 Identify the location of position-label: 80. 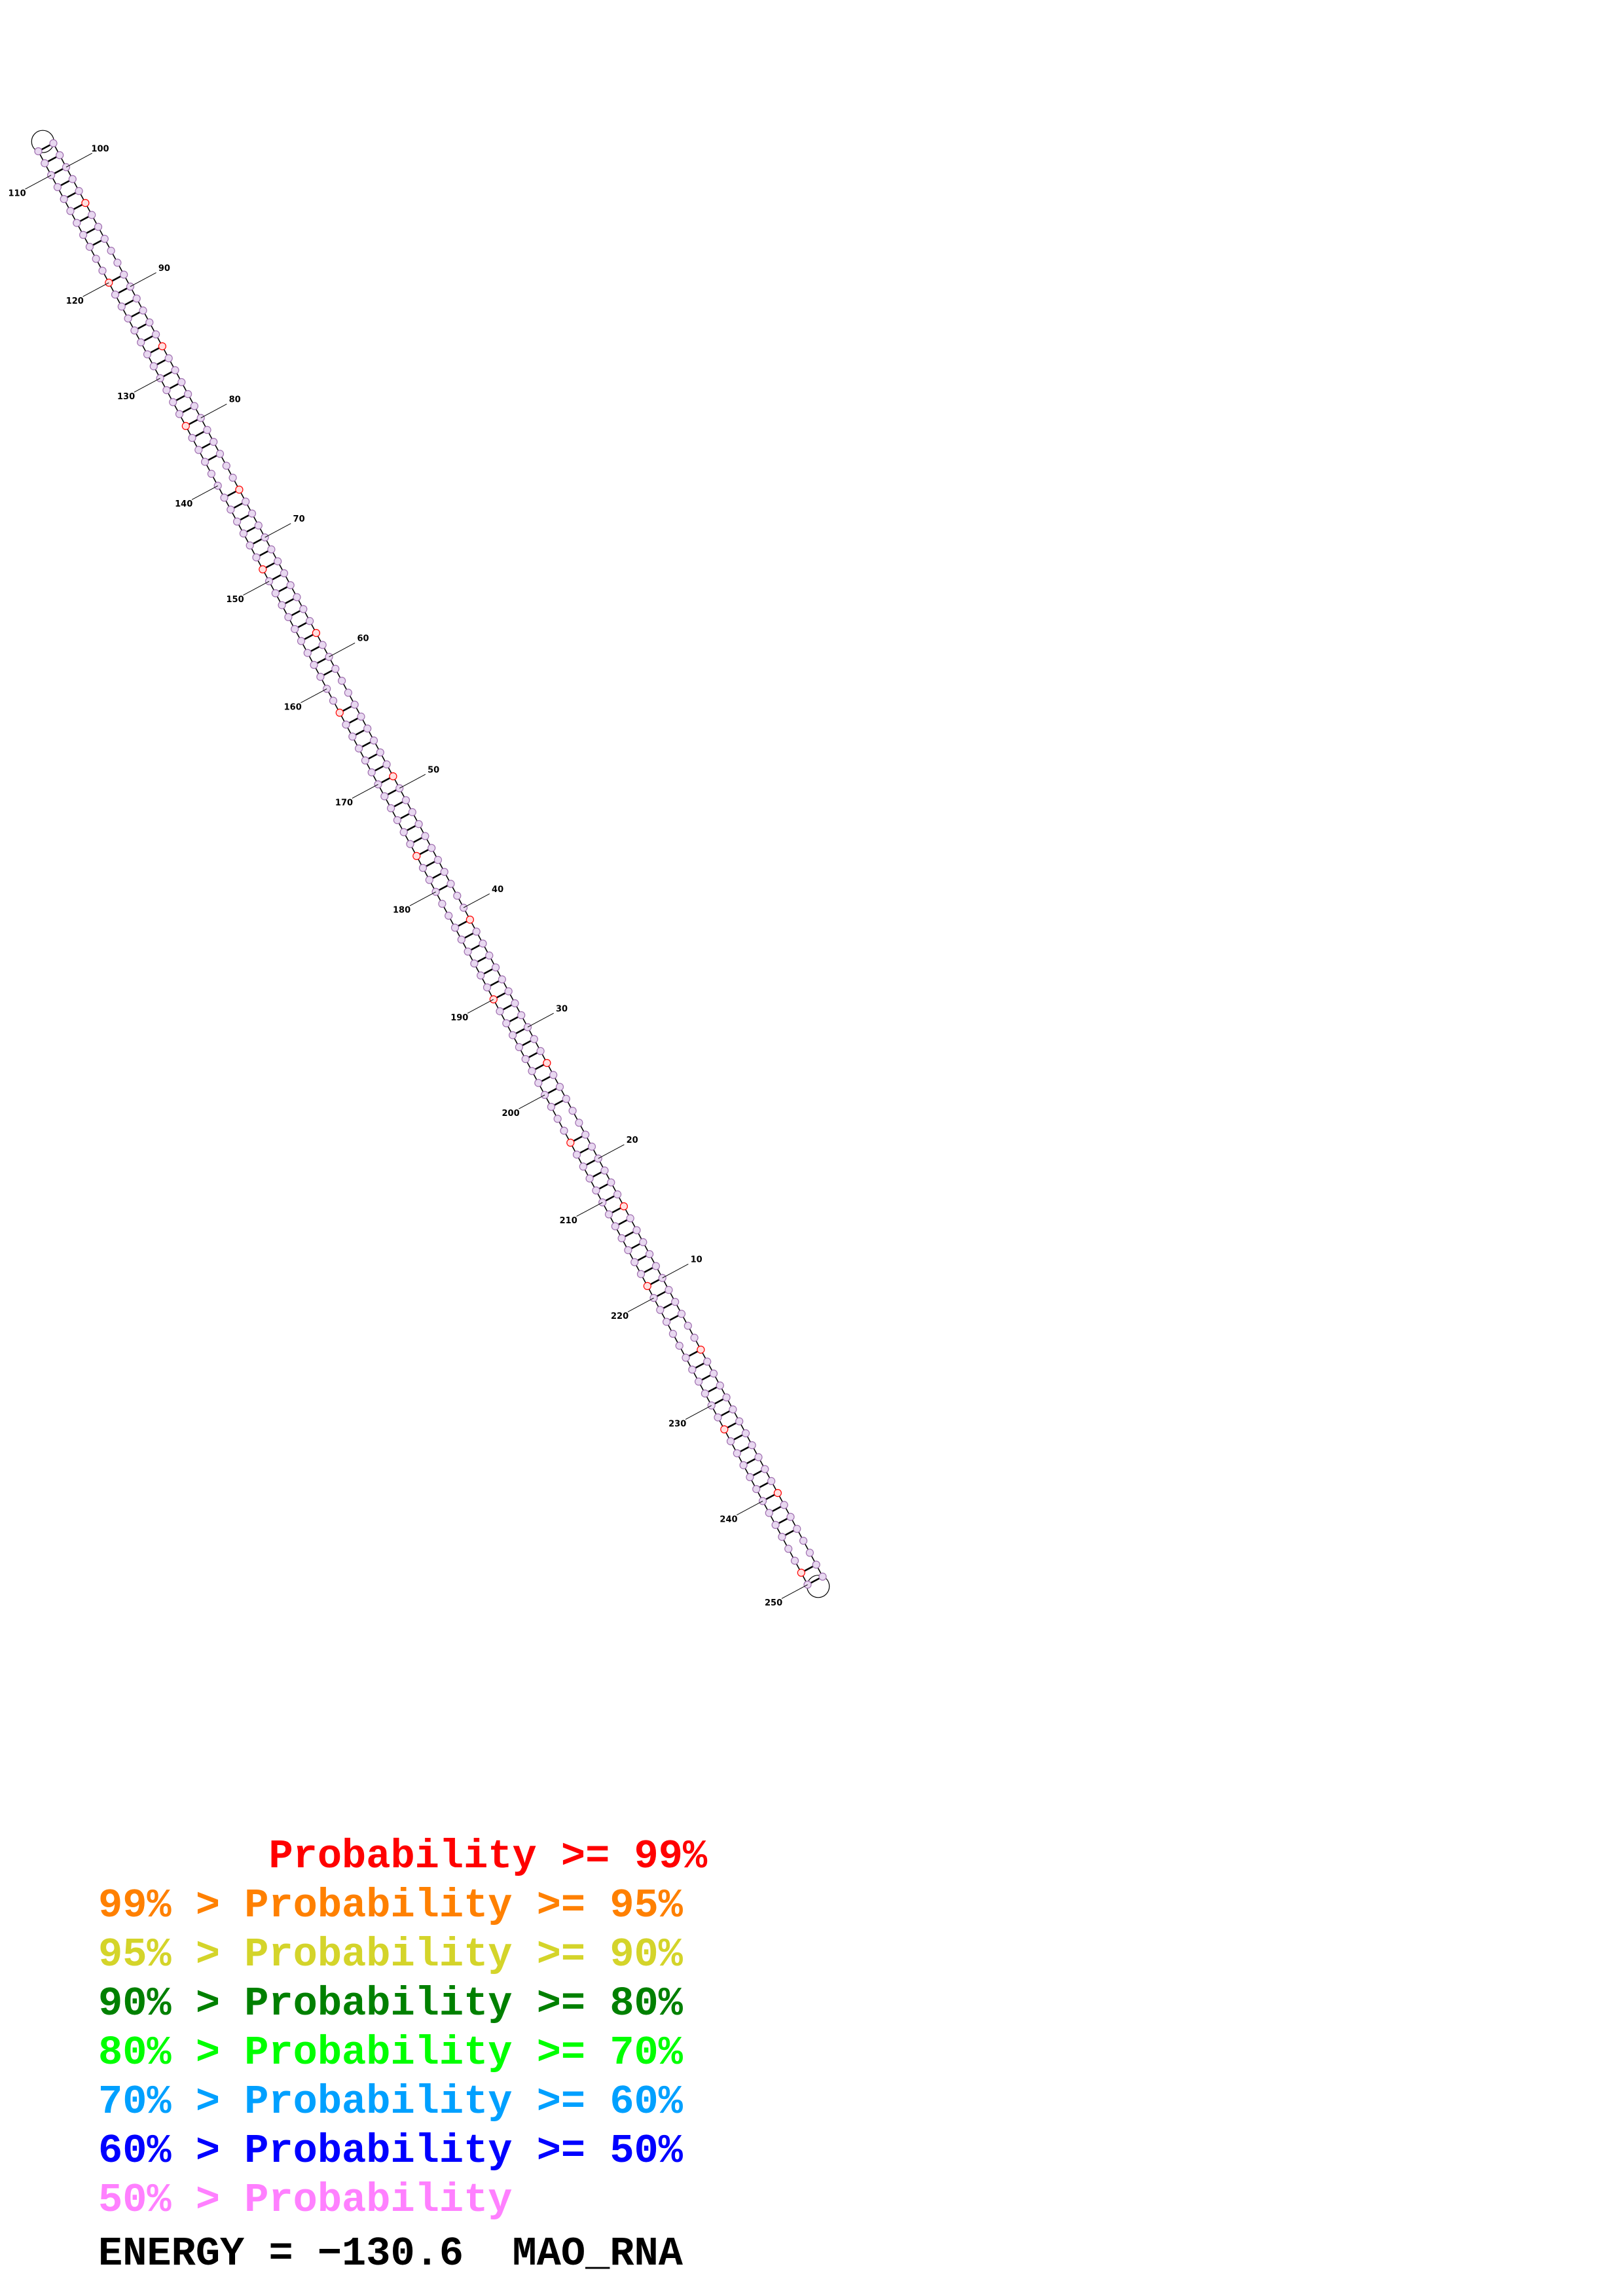
(235, 400).